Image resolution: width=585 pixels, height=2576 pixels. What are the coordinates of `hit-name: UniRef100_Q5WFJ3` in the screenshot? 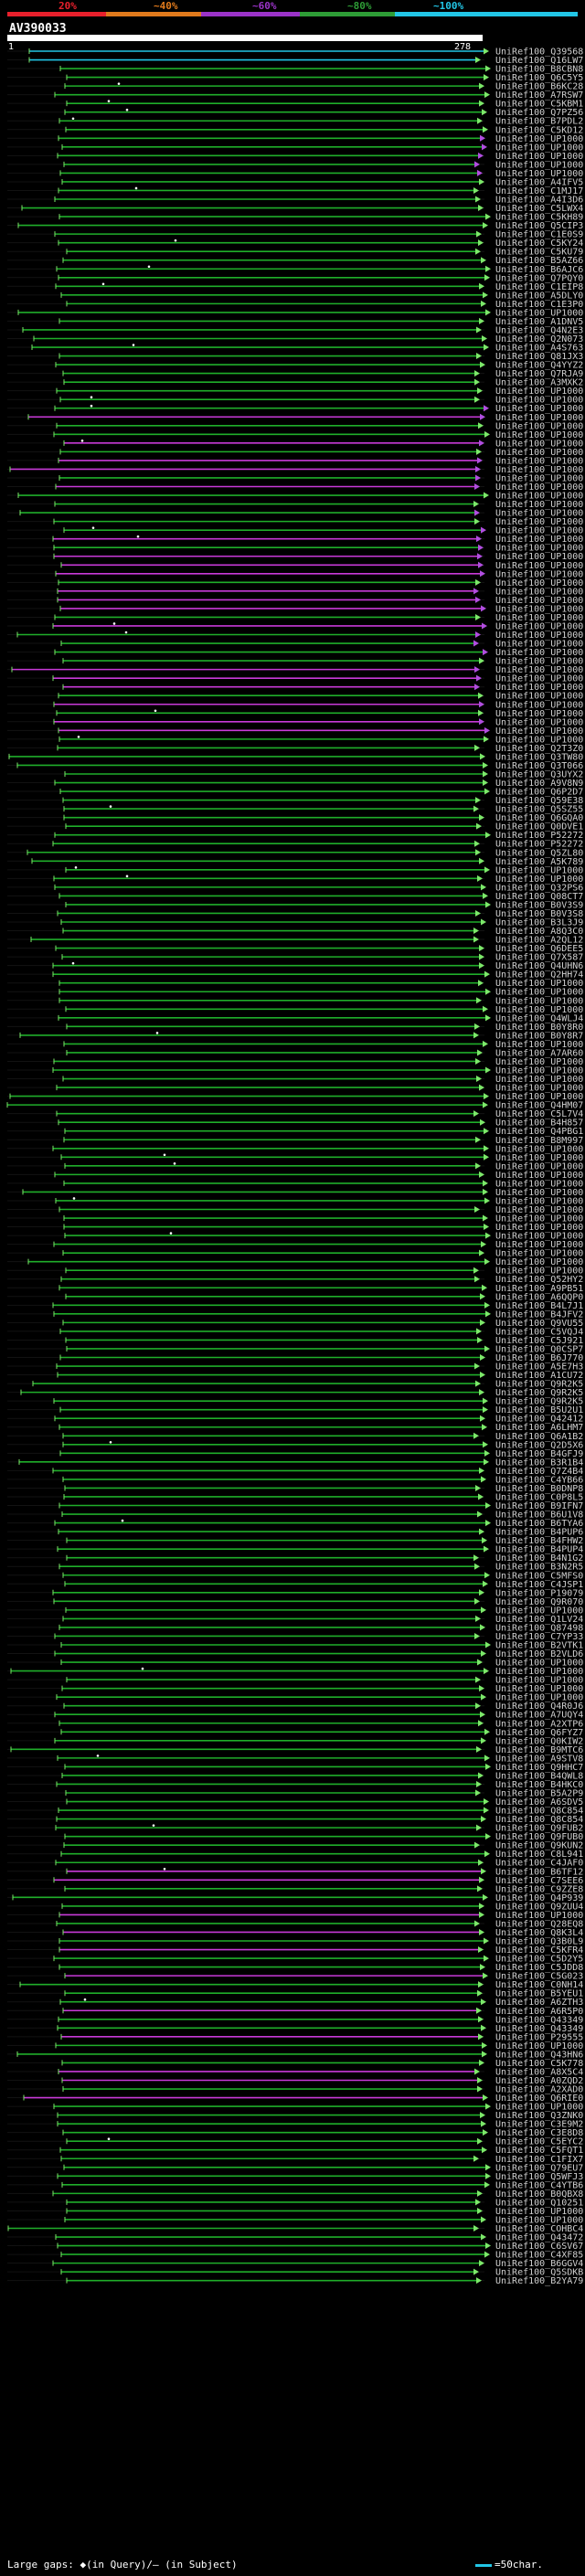 It's located at (539, 2177).